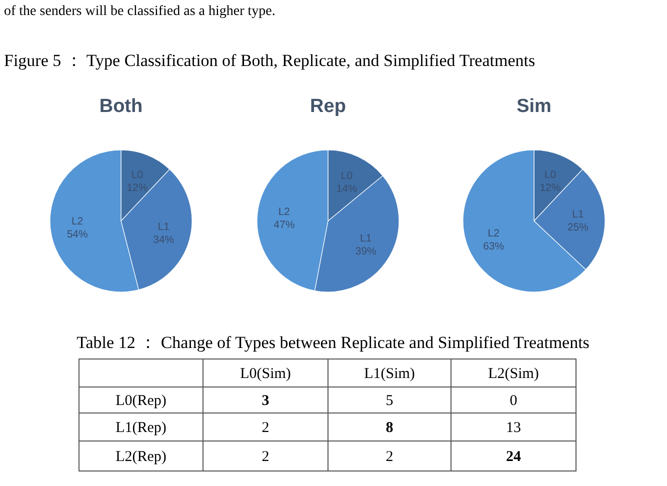 The width and height of the screenshot is (667, 486). I want to click on data-label: 34%, so click(163, 240).